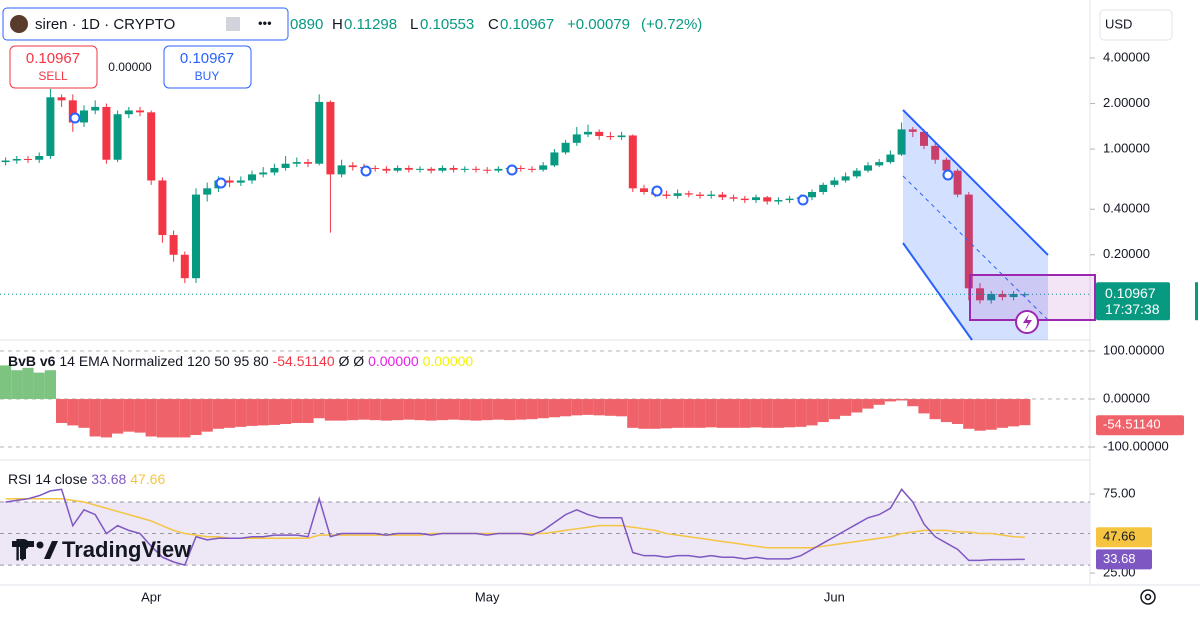 Image resolution: width=1200 pixels, height=622 pixels. I want to click on indicator-value: 47.66, so click(147, 479).